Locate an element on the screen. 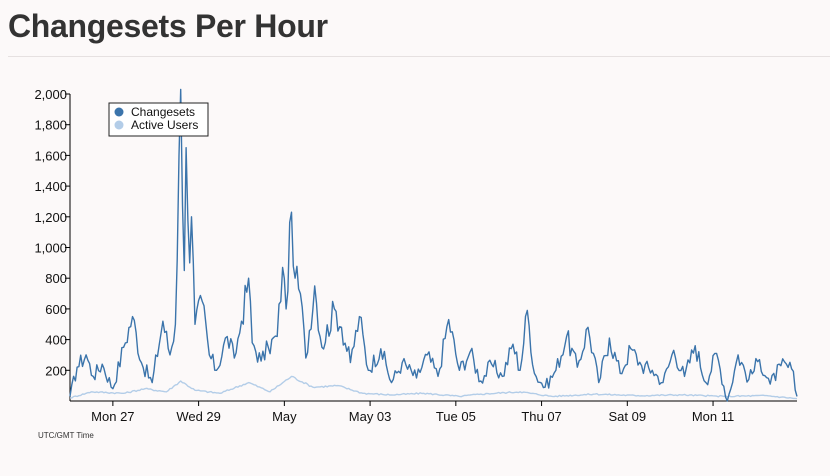  legend-label: Changesets is located at coordinates (163, 112).